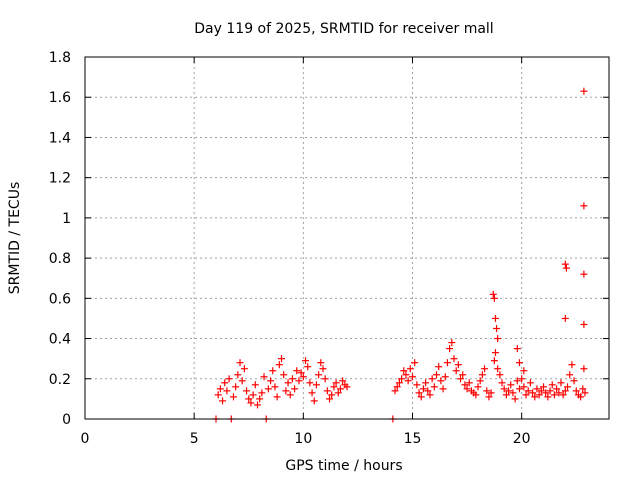  What do you see at coordinates (60, 58) in the screenshot?
I see `y-tick-label: 1.8` at bounding box center [60, 58].